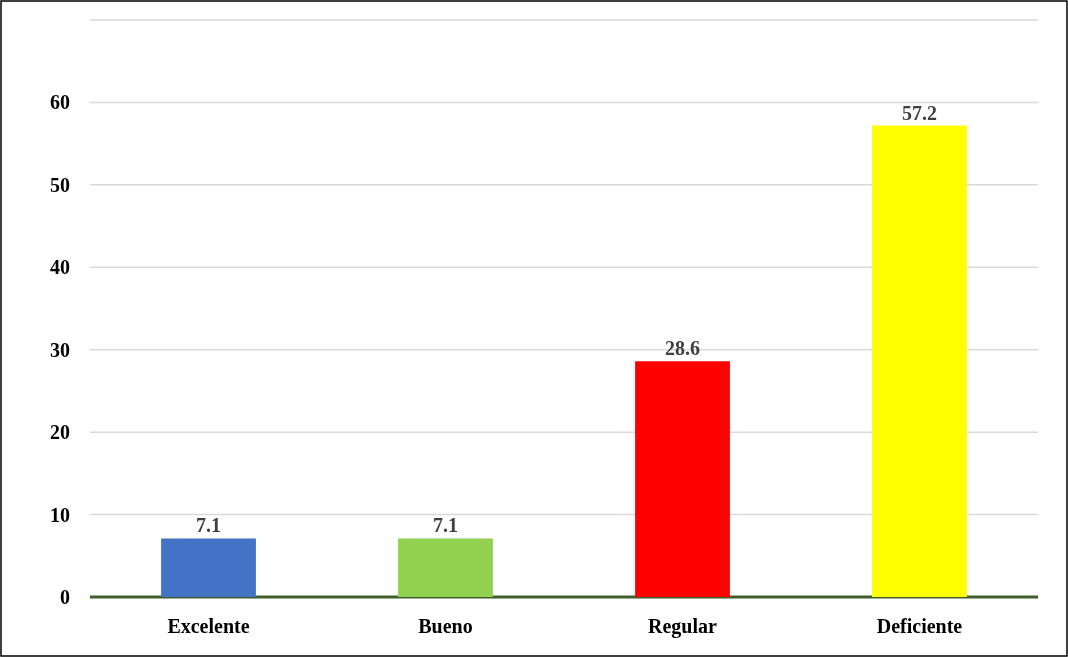 Image resolution: width=1068 pixels, height=657 pixels. I want to click on x-tick-label: Deficiente, so click(919, 626).